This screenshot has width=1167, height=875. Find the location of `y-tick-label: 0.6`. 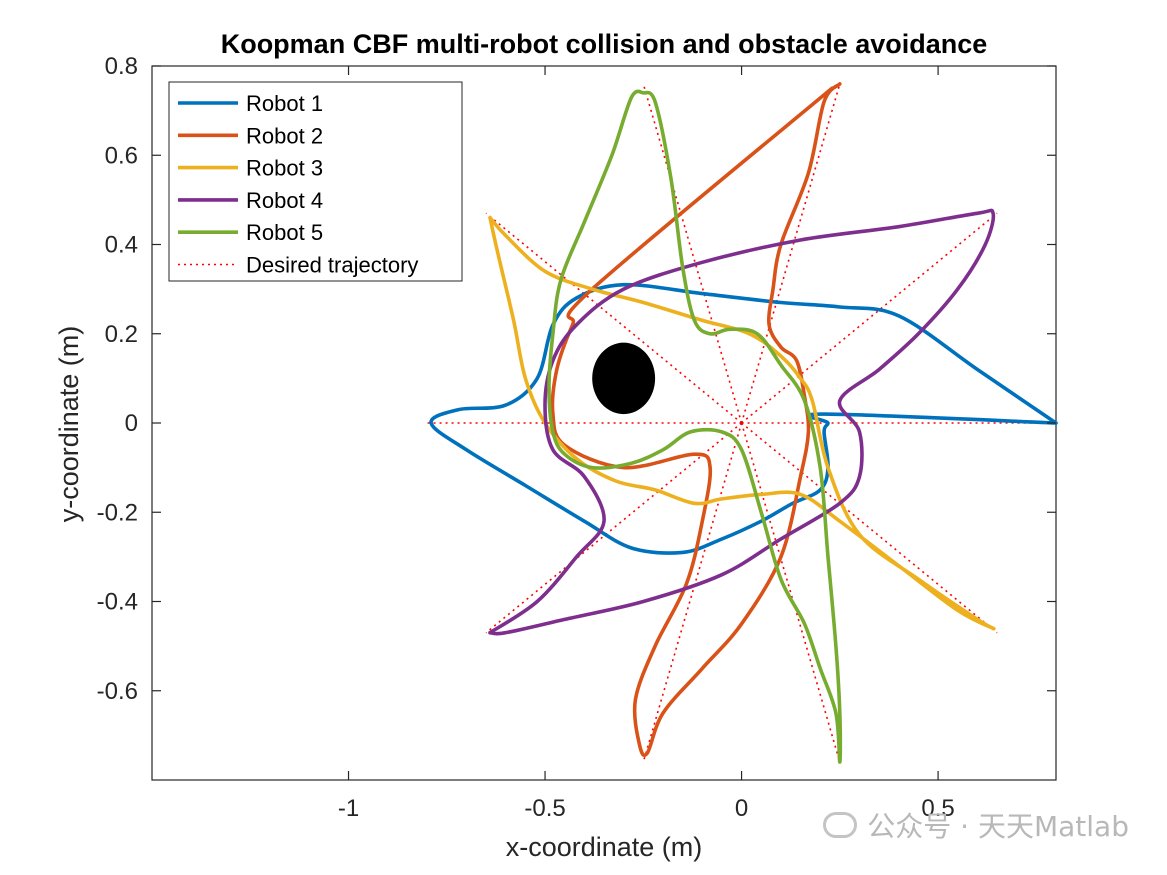

y-tick-label: 0.6 is located at coordinates (121, 155).